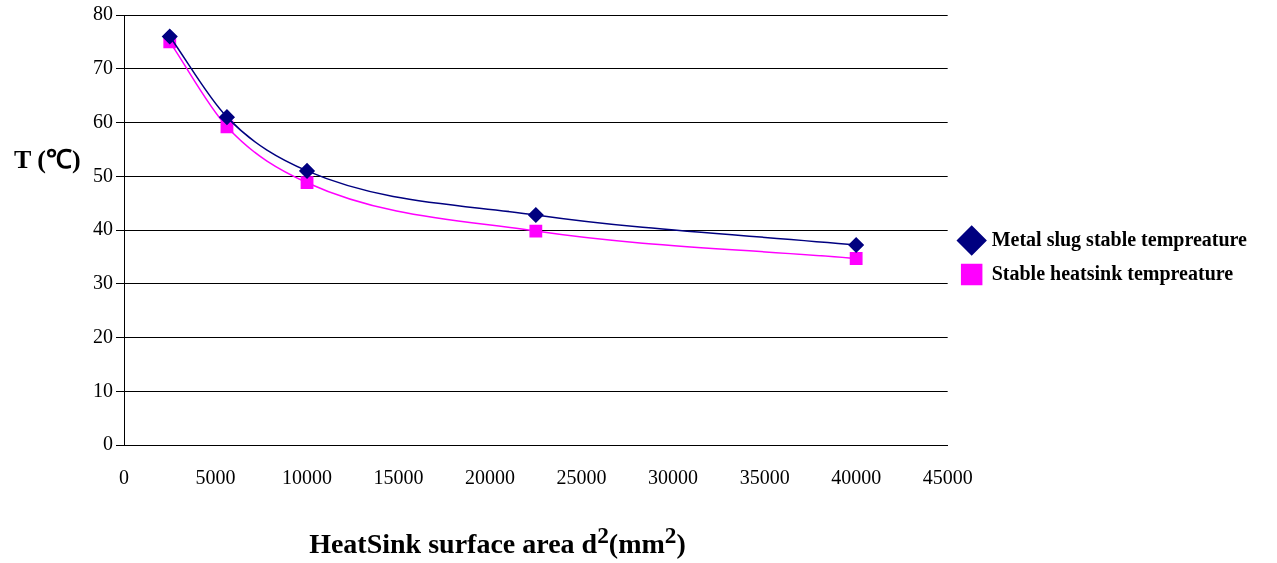  I want to click on x-tick-label: 5000, so click(215, 477).